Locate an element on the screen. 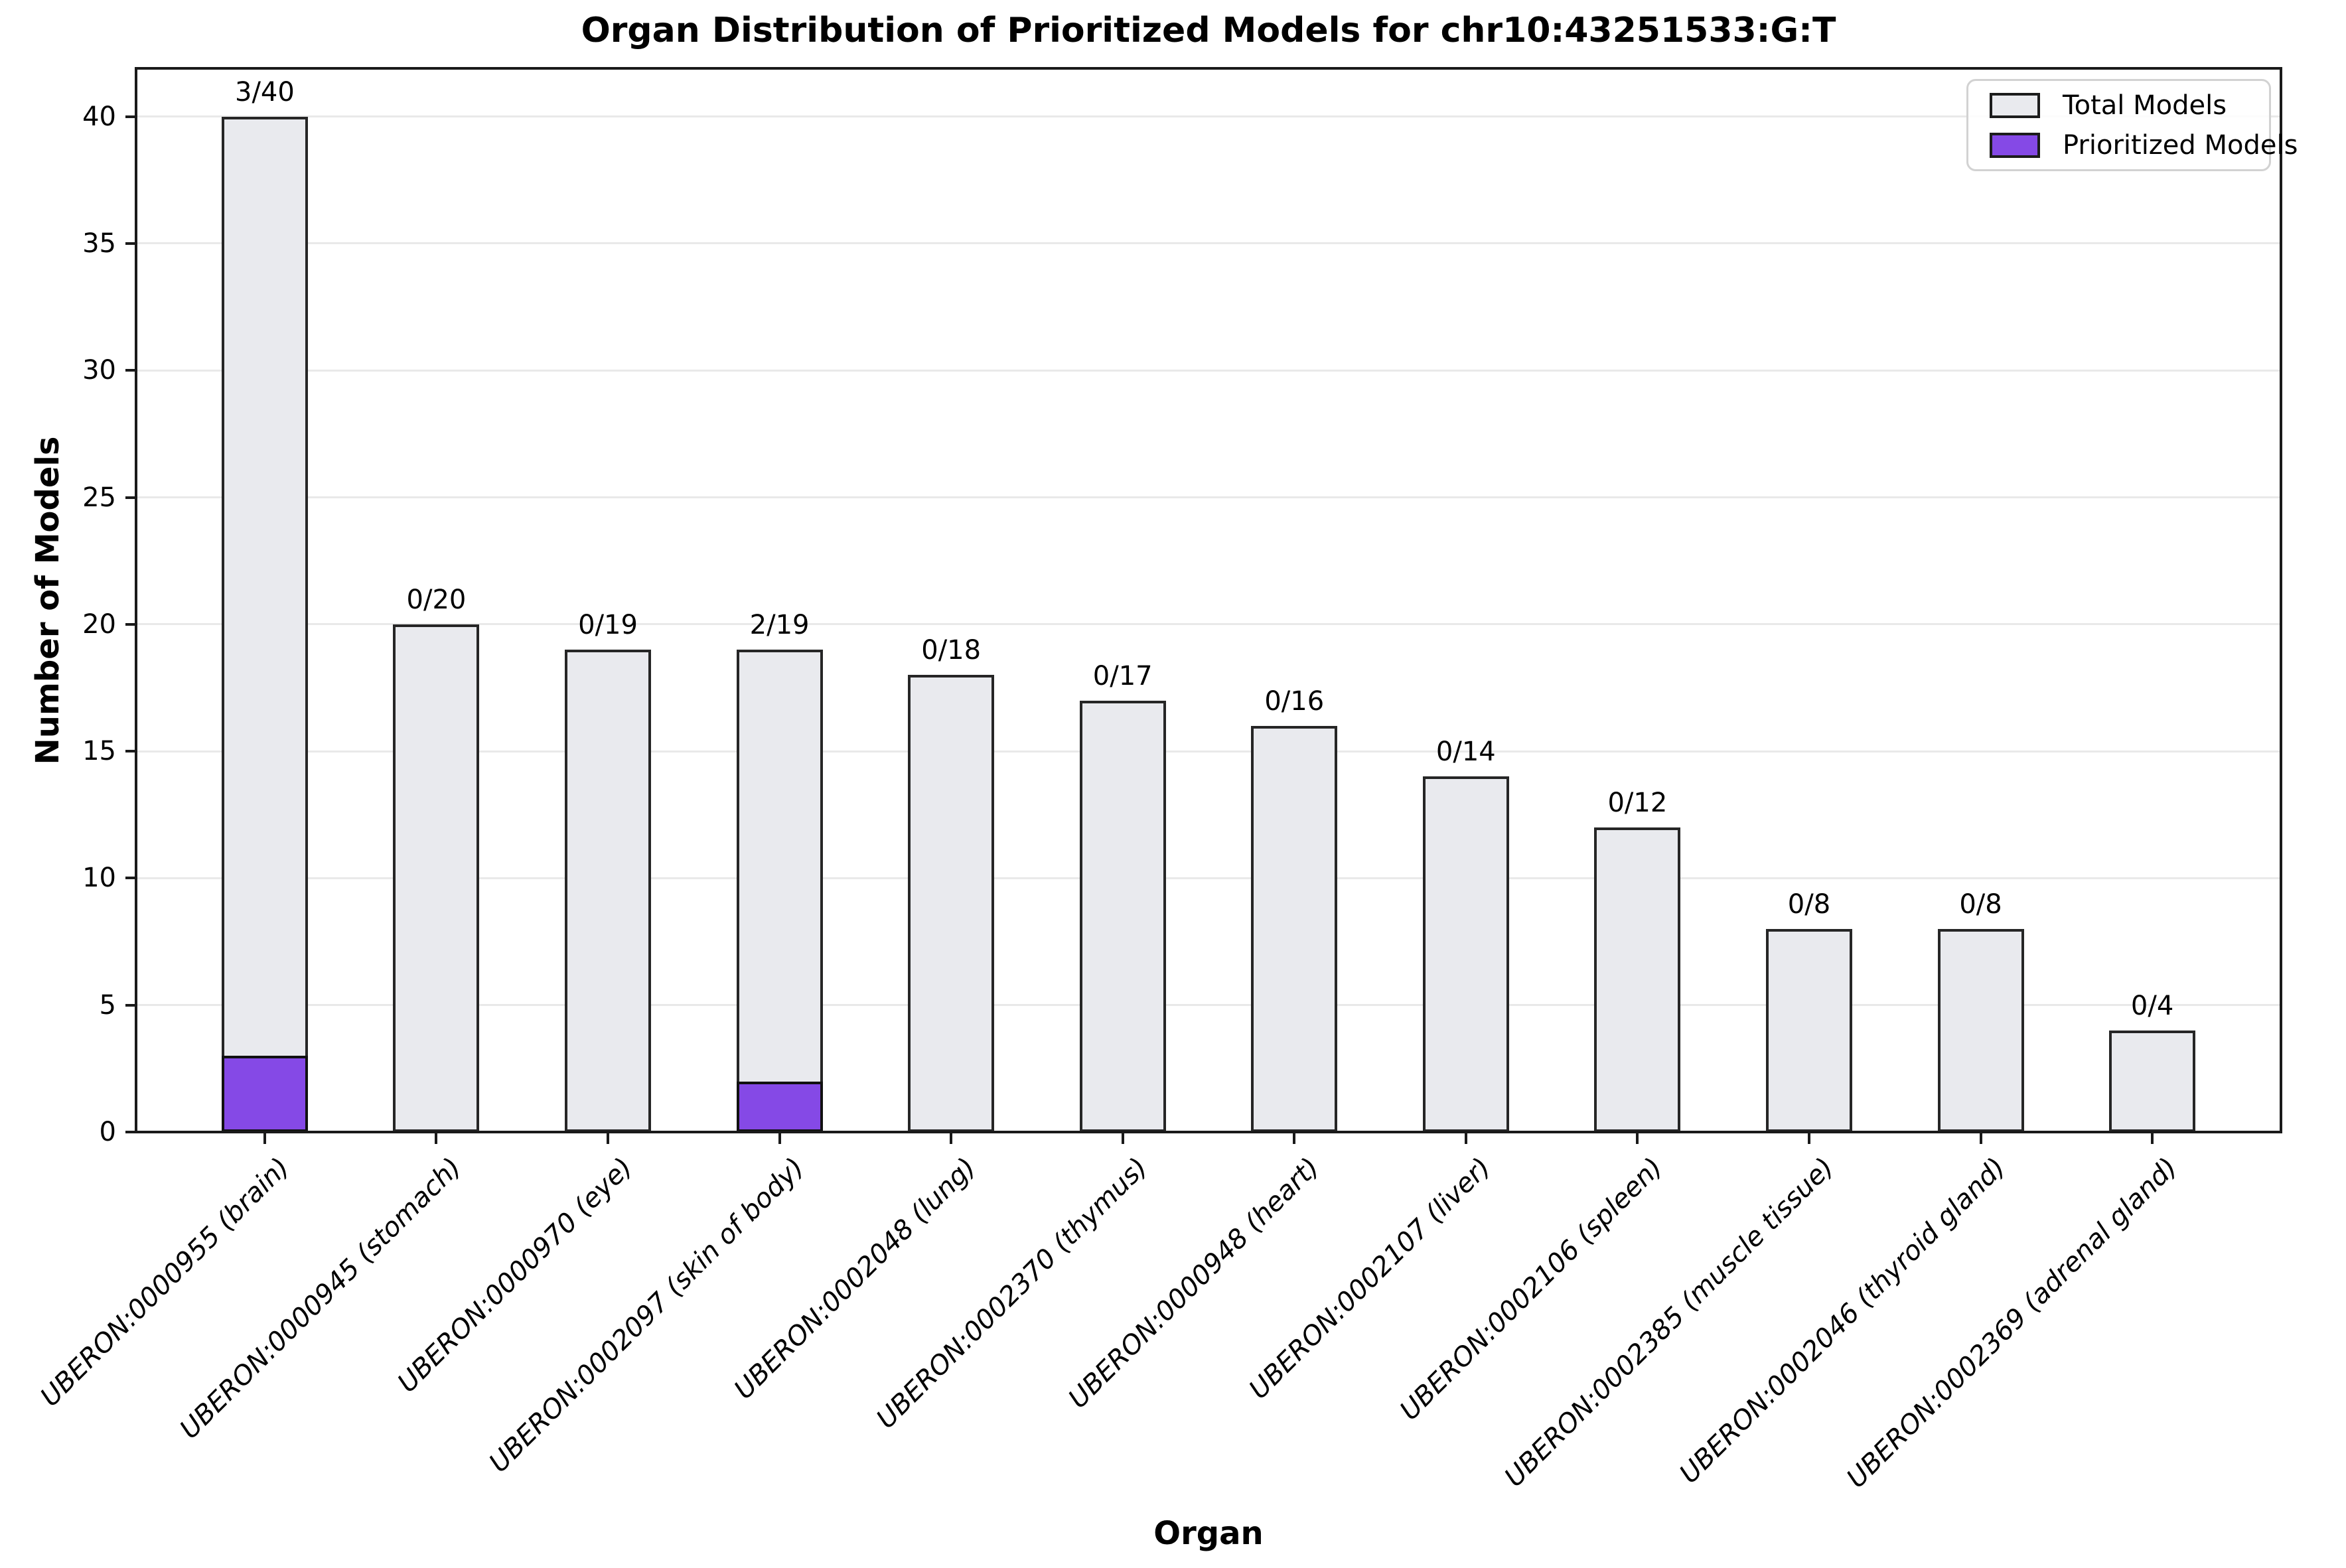 This screenshot has width=2346, height=1568. x-axis-label: Organ is located at coordinates (1208, 1533).